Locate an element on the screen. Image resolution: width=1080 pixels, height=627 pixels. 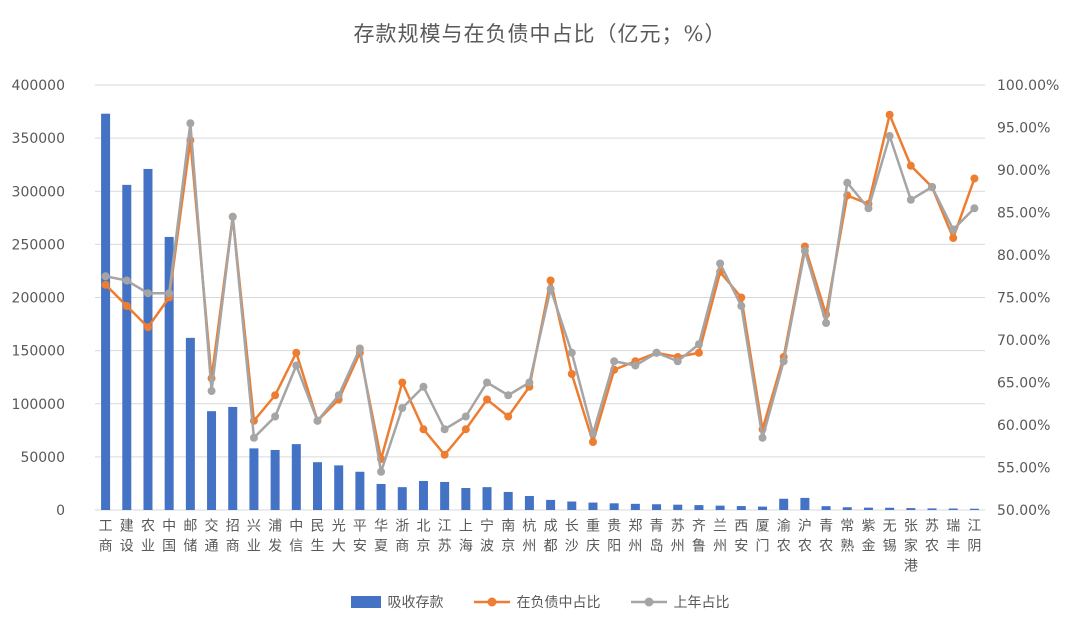
x-axis-category-label: 郑州 is located at coordinates (634, 538).